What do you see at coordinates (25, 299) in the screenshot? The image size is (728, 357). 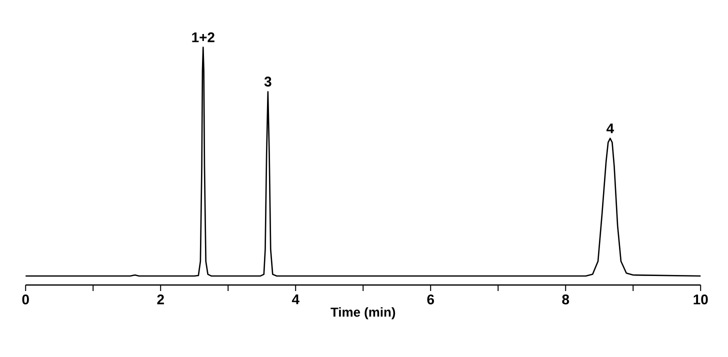 I see `x-tick-label: 0` at bounding box center [25, 299].